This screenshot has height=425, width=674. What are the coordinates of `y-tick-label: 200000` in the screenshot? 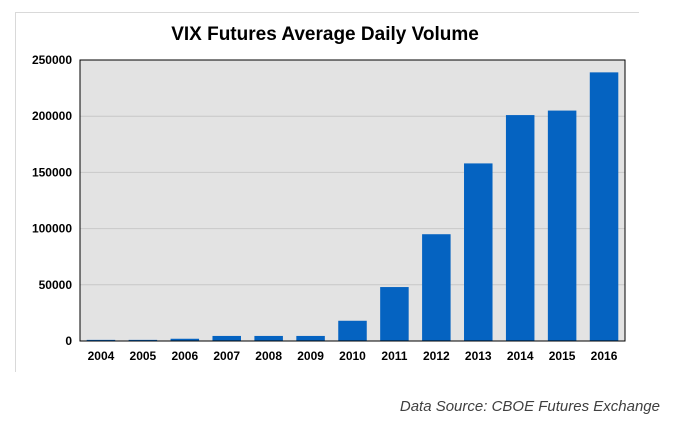 It's located at (52, 116).